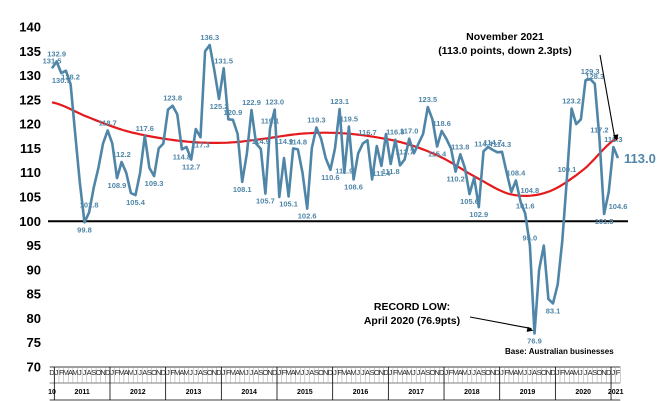 Image resolution: width=660 pixels, height=401 pixels. What do you see at coordinates (404, 152) in the screenshot?
I see `data-label: 112.7` at bounding box center [404, 152].